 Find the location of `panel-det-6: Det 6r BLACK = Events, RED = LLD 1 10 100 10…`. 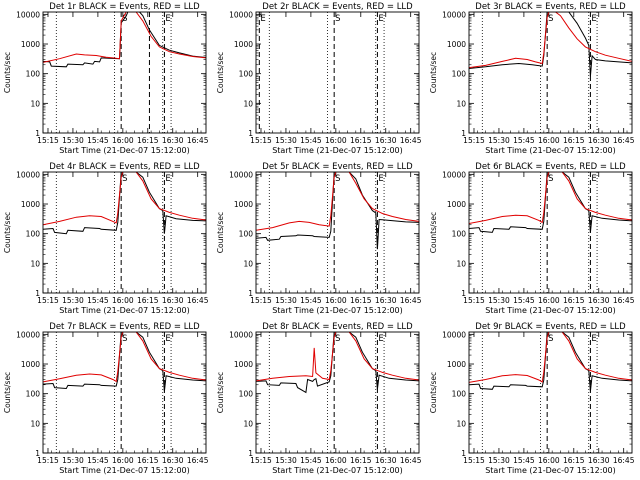

panel-det-6: Det 6r BLACK = Events, RED = LLD 1 10 100 10… is located at coordinates (532, 238).